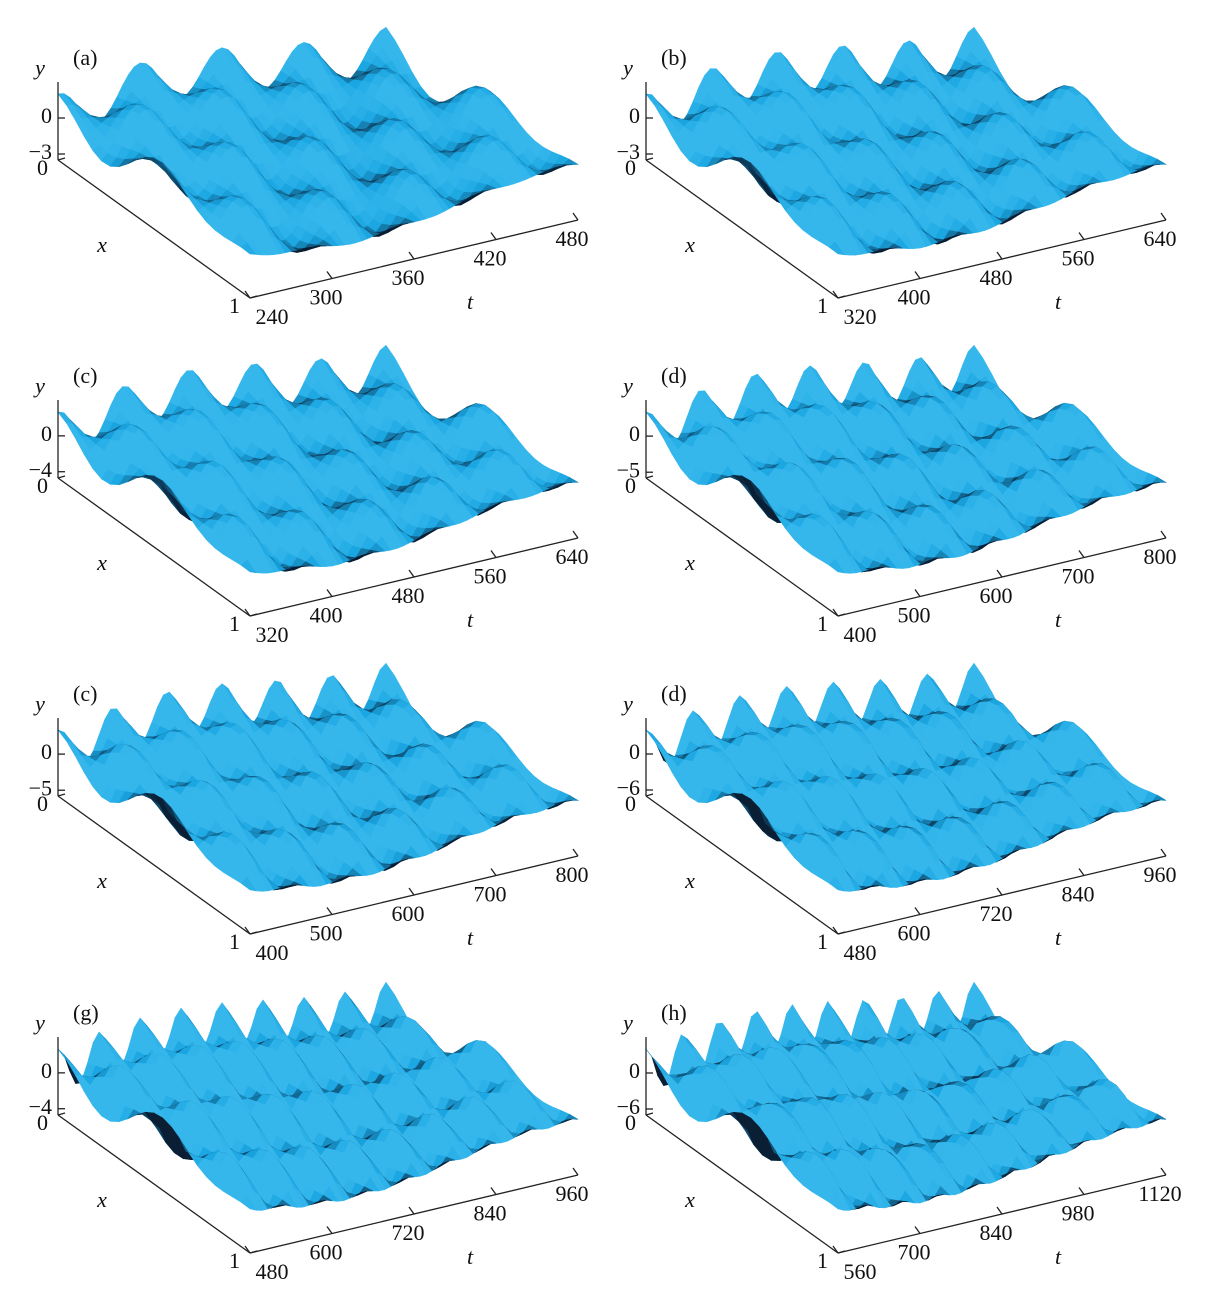 This screenshot has height=1289, width=1221. What do you see at coordinates (408, 277) in the screenshot?
I see `t-tick-label: 360` at bounding box center [408, 277].